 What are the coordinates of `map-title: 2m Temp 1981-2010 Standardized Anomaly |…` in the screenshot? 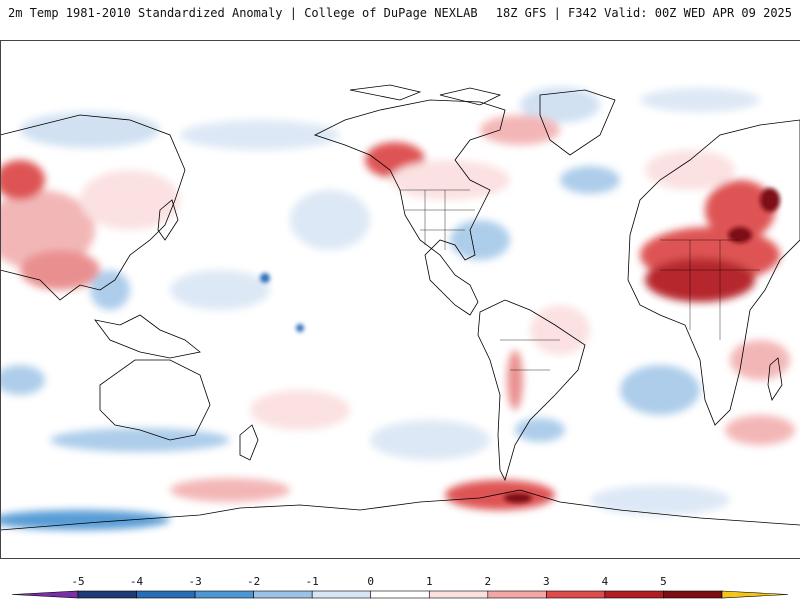 It's located at (243, 13).